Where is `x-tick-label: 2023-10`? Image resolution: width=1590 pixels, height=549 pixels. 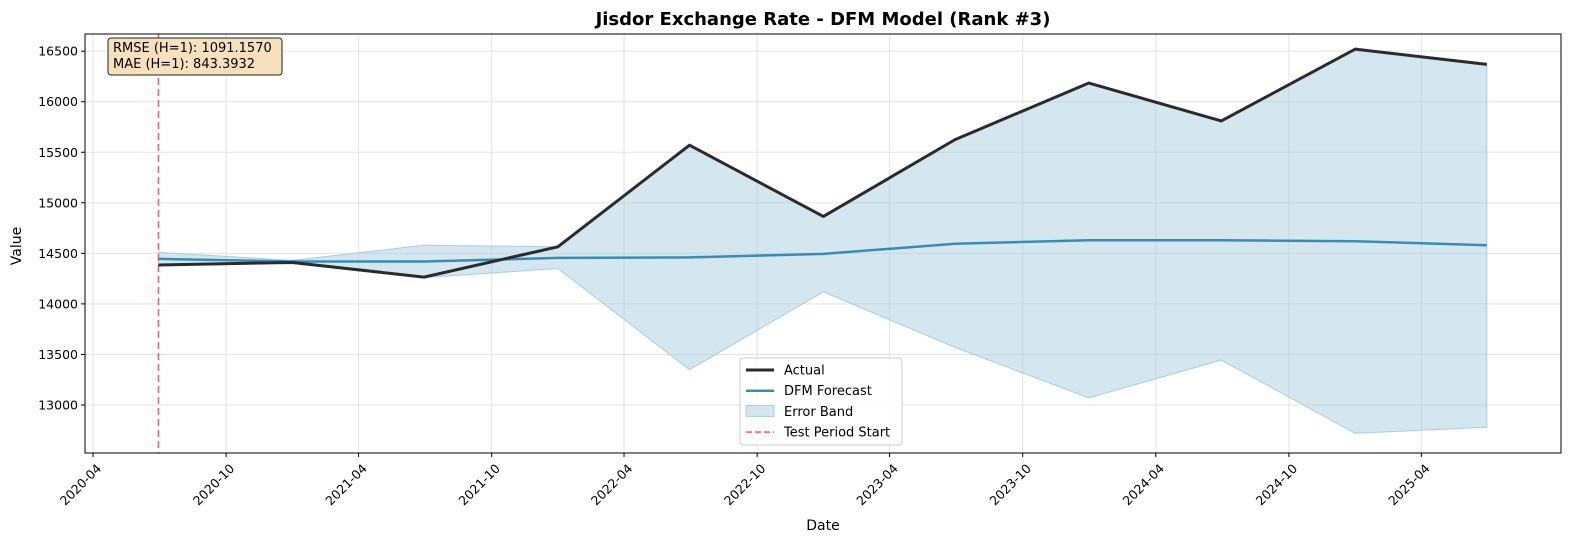 x-tick-label: 2023-10 is located at coordinates (1010, 485).